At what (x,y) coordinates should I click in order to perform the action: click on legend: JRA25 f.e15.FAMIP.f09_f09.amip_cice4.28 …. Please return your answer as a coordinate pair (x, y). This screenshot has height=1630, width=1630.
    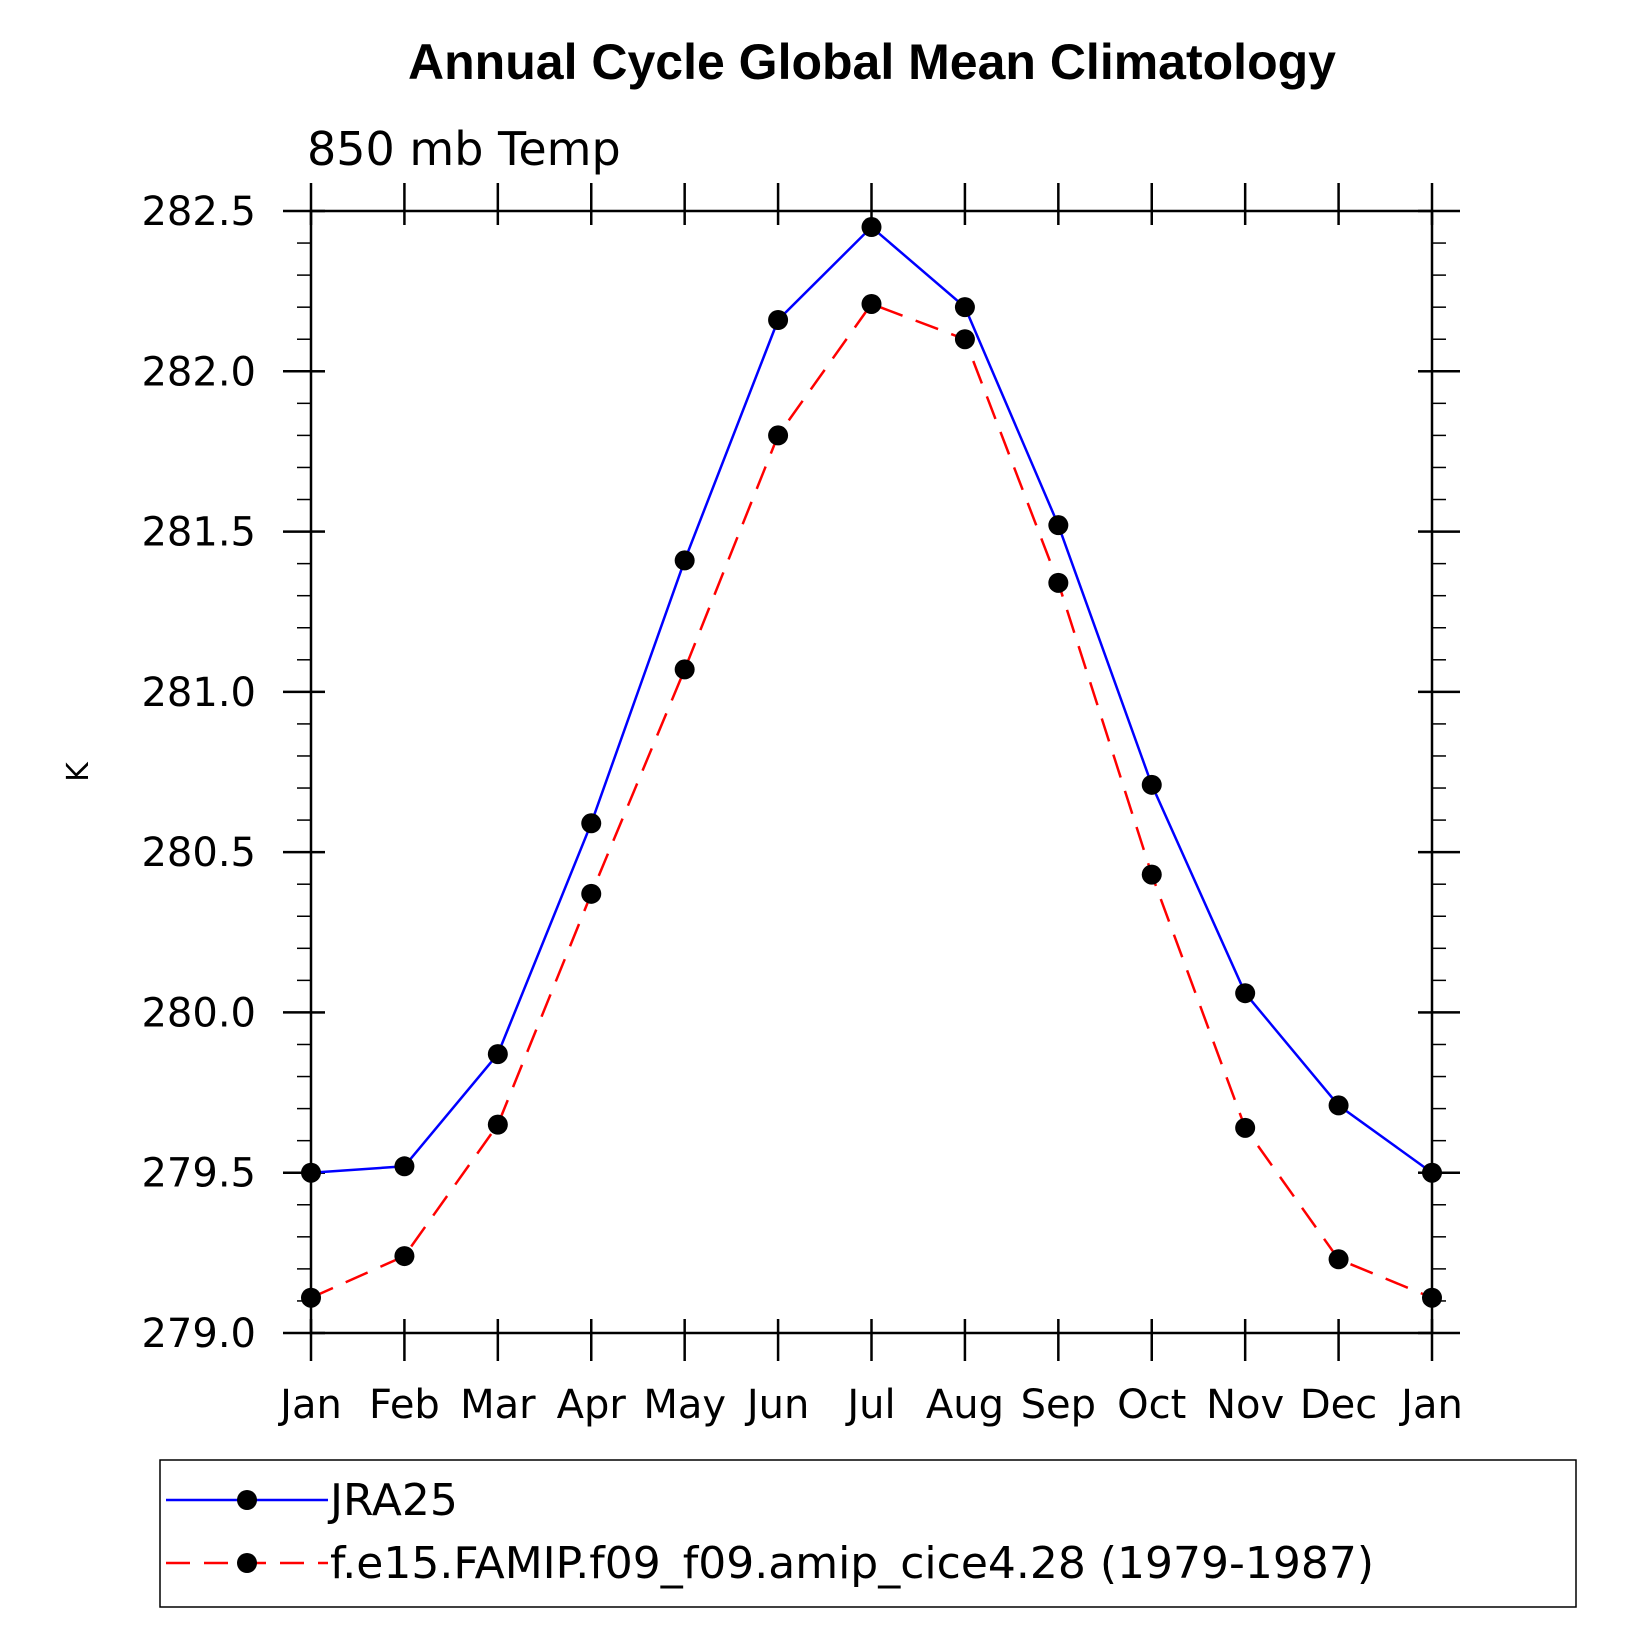
    Looking at the image, I should click on (868, 1533).